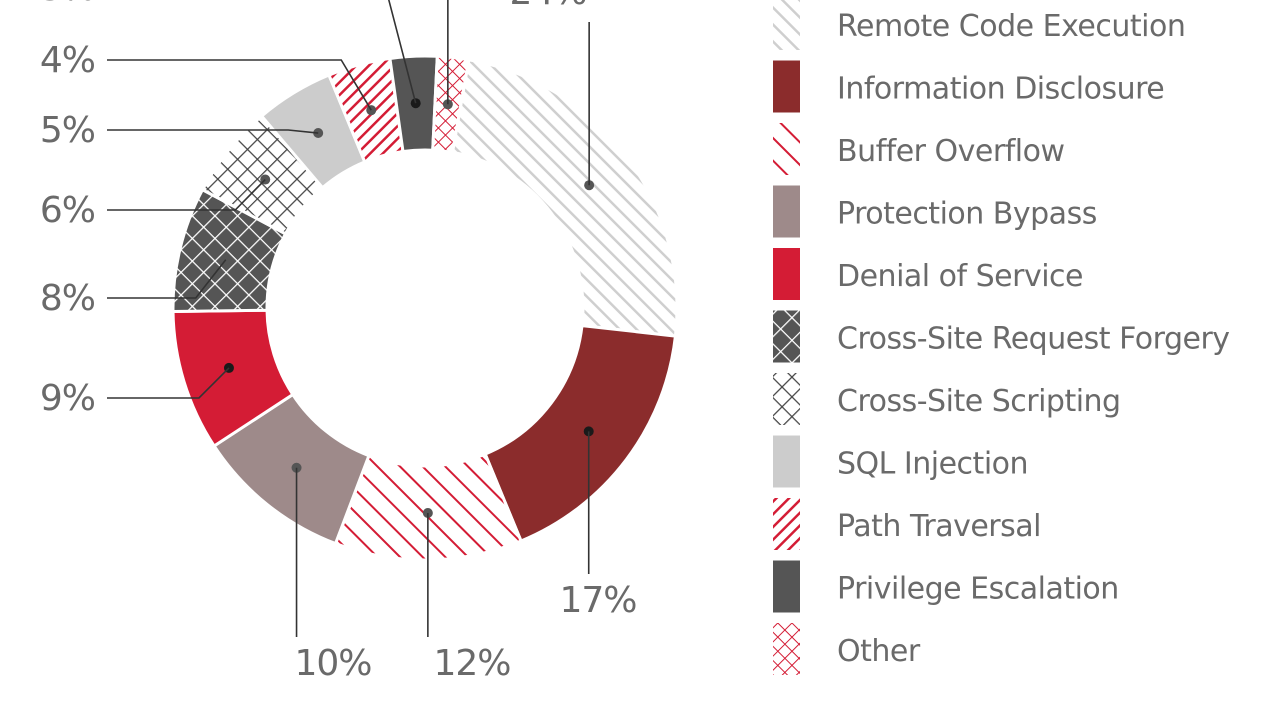 This screenshot has height=720, width=1280. I want to click on leader-cross-site-scripting, so click(186, 194).